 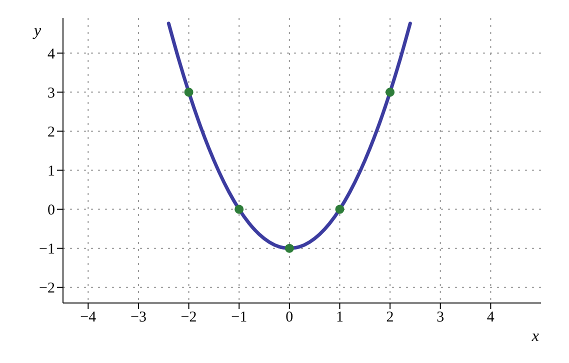 I want to click on y-tick-label: 1, so click(x=51, y=172).